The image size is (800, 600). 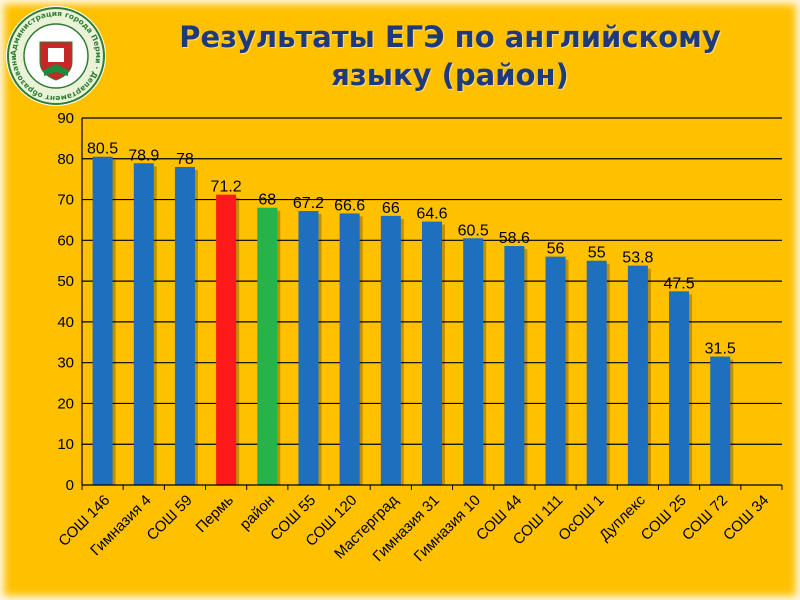 I want to click on data-label: 60.5, so click(x=473, y=230).